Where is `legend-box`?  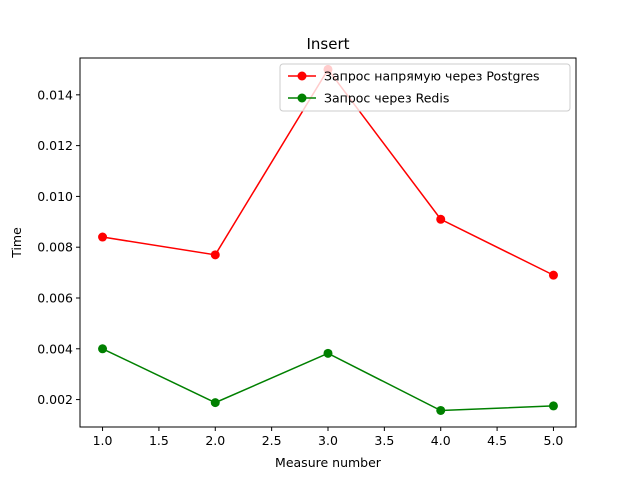 legend-box is located at coordinates (425, 87).